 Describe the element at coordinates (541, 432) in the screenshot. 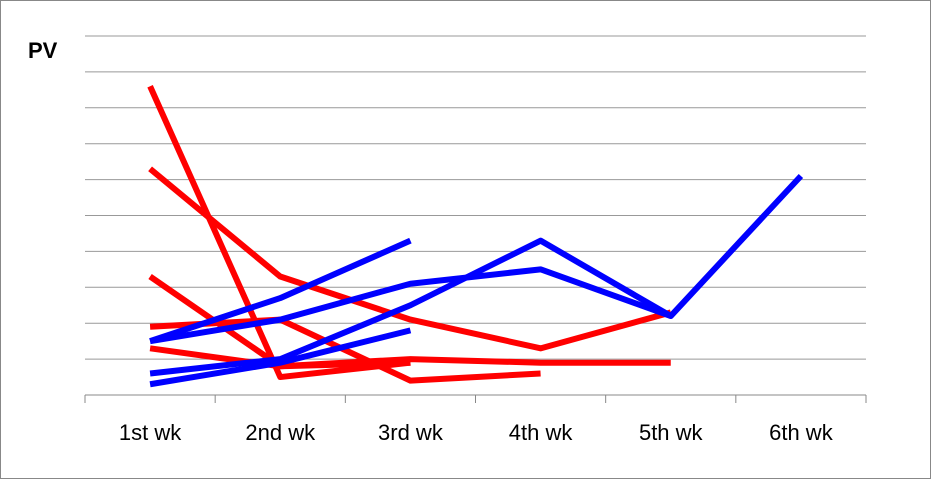

I see `x-tick-label: 4th wk` at that location.